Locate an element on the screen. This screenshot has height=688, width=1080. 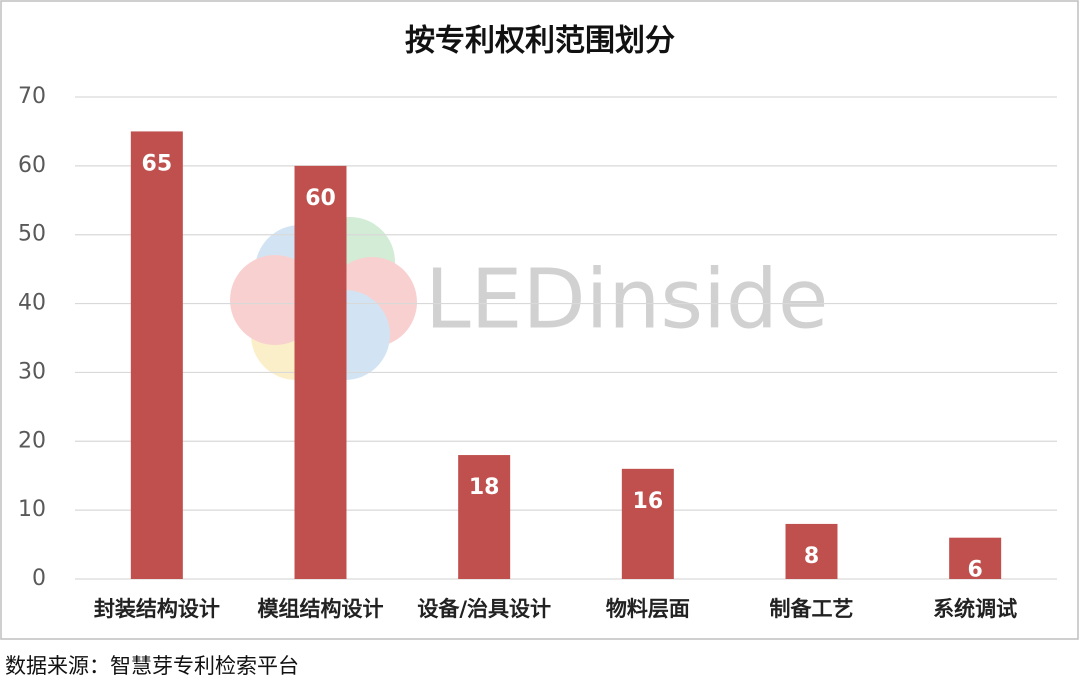
y-tick-label: 10 is located at coordinates (32, 509).